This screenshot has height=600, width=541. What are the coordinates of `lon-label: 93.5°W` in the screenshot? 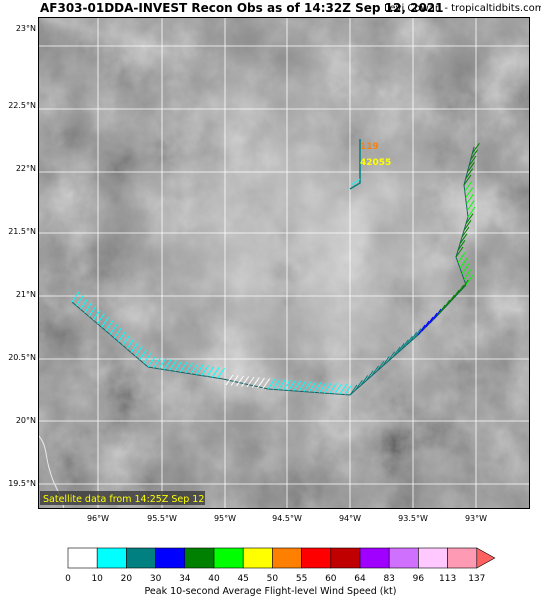 It's located at (413, 518).